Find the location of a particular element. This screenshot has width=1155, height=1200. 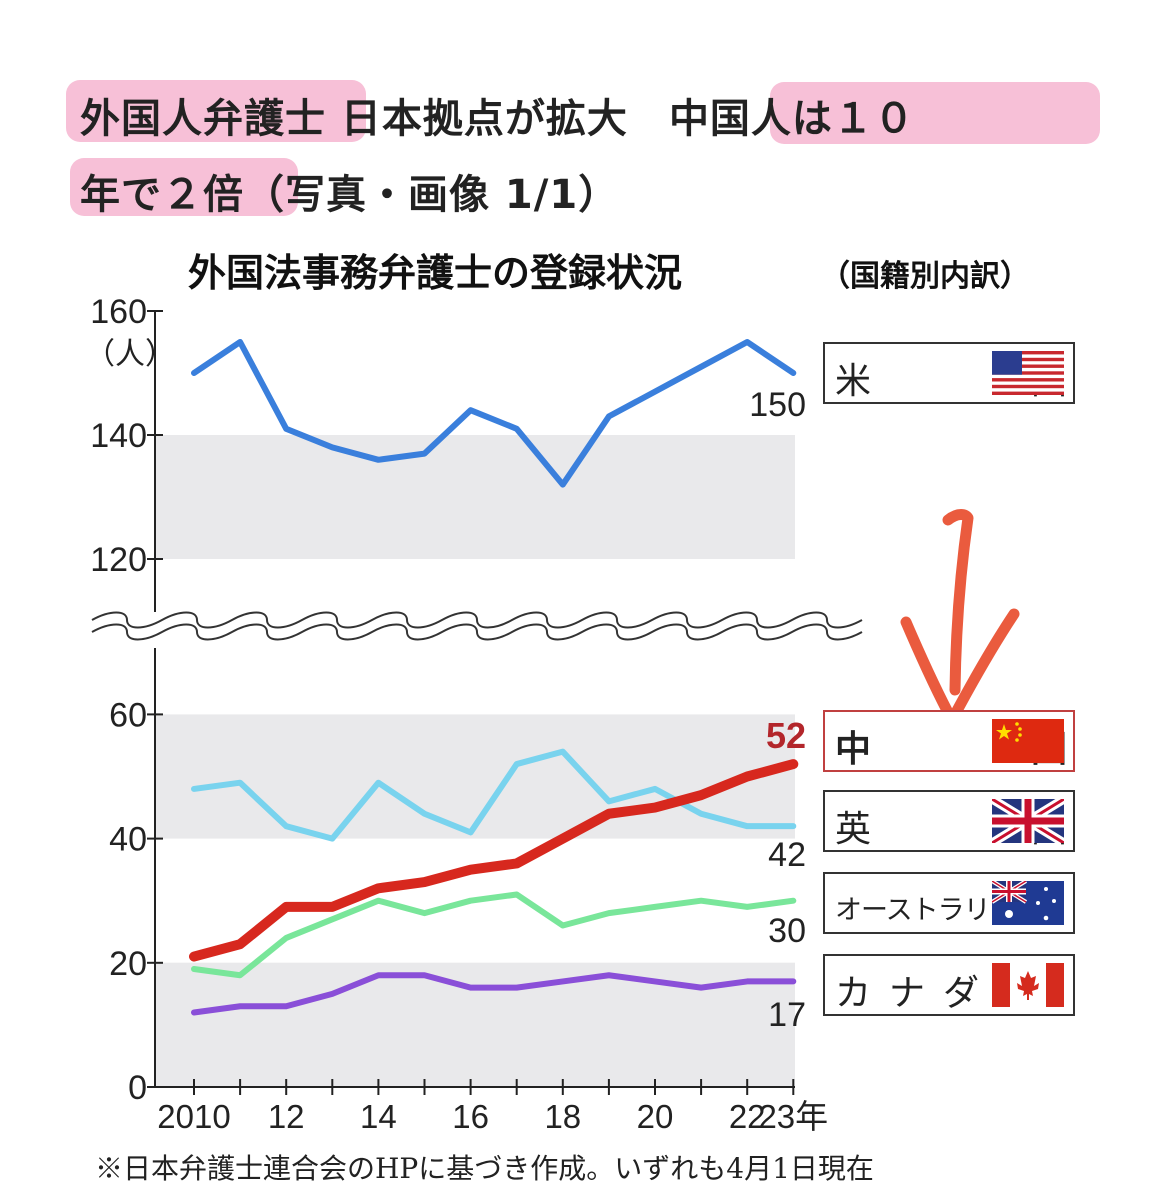

legend-label: オーストラリア is located at coordinates (926, 910).